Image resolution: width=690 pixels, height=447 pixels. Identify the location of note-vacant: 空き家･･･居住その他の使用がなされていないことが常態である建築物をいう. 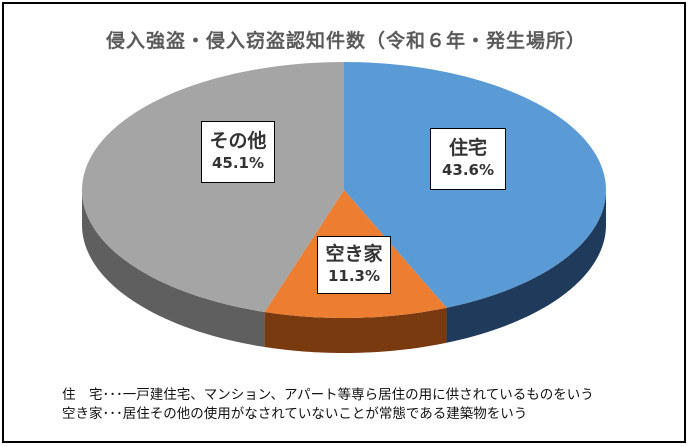
(295, 414).